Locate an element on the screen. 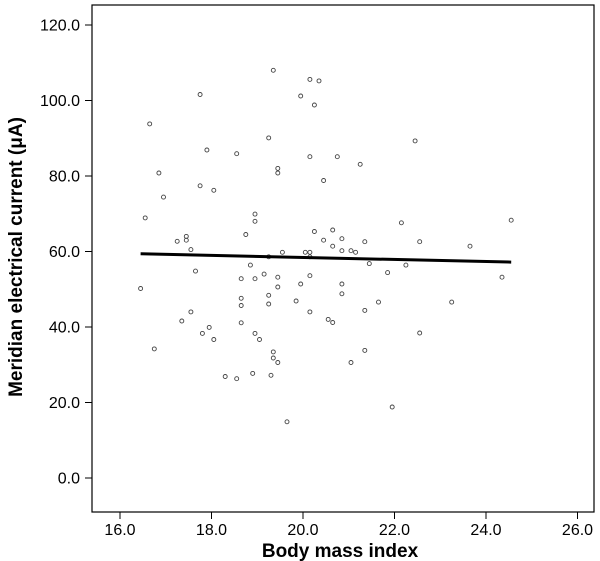  y-tick-label-5: 100.0 is located at coordinates (60, 101).